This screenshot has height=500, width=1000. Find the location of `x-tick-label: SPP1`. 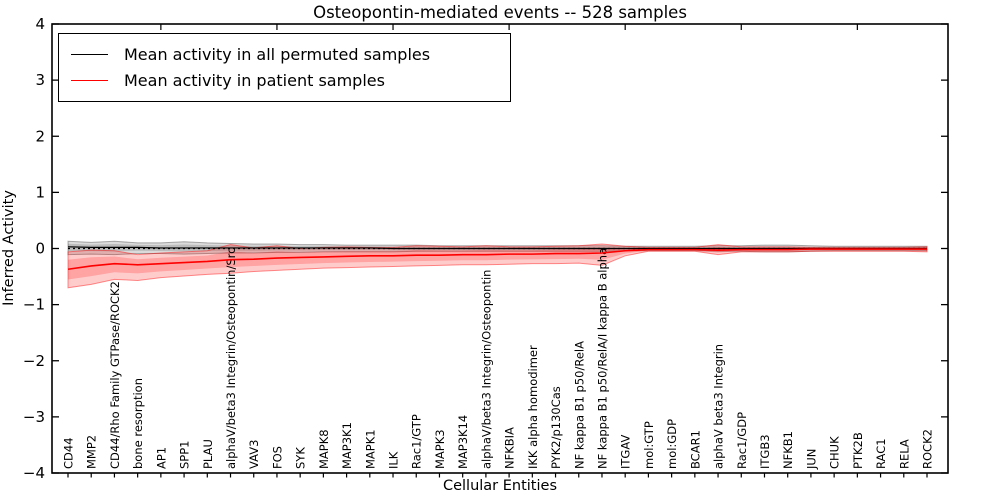

x-tick-label: SPP1 is located at coordinates (185, 455).